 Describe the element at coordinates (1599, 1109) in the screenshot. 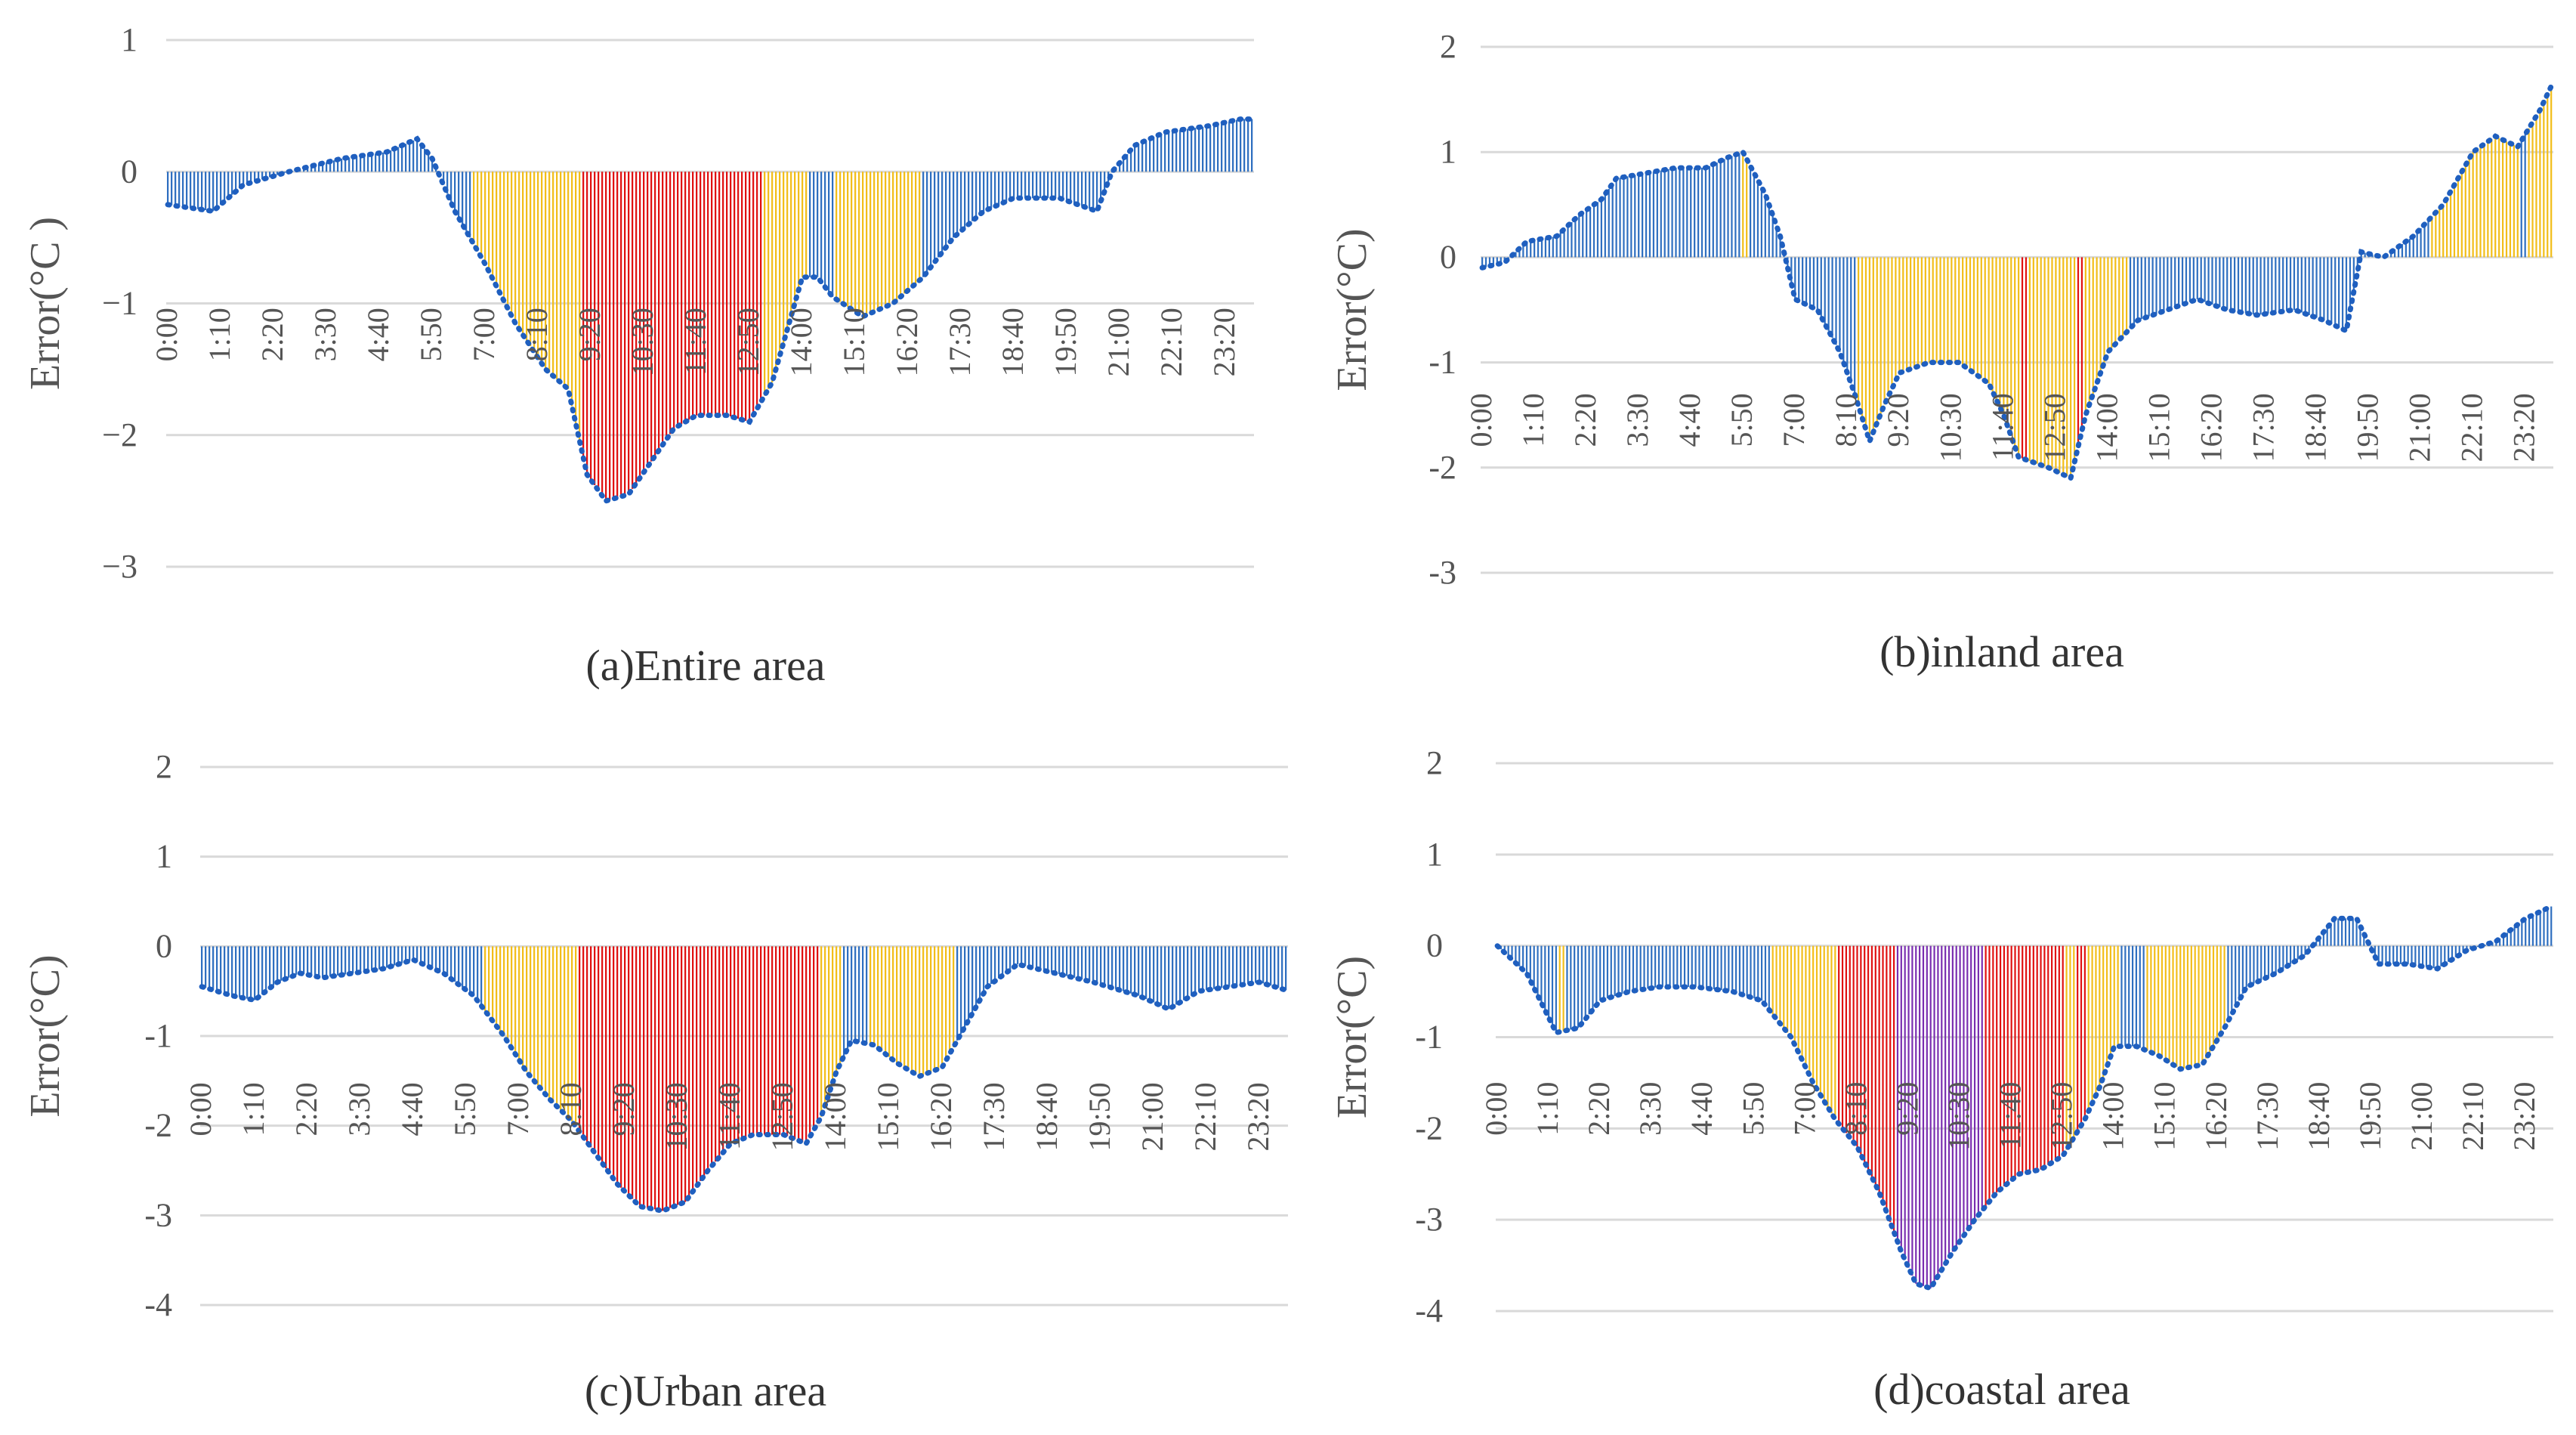

I see `x-tick-label: 2:20` at that location.